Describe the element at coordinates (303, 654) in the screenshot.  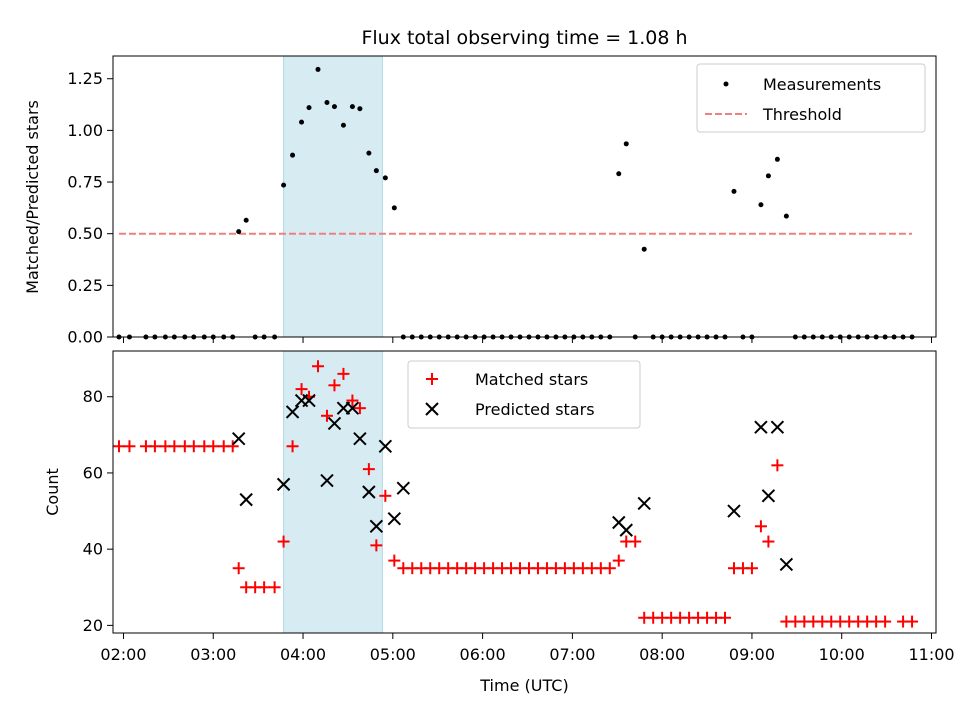
I see `bottom-x-tick-label: 04:00` at that location.